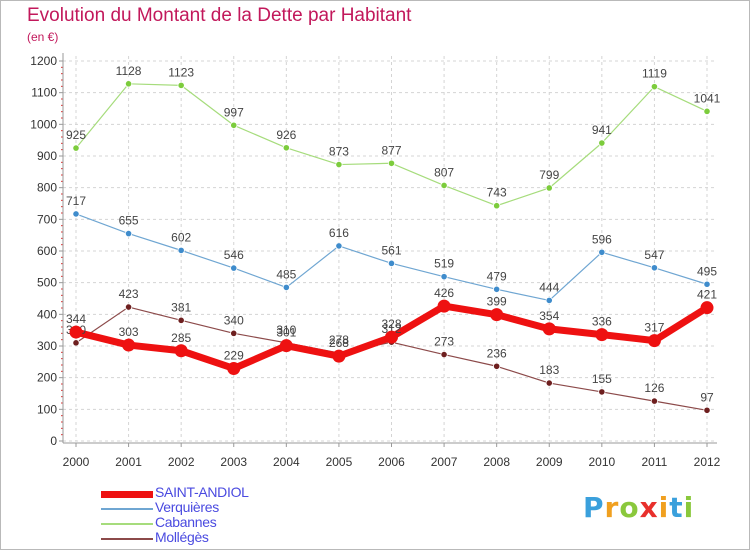 This screenshot has height=550, width=750. Describe the element at coordinates (391, 462) in the screenshot. I see `x-tick-label: 2006` at that location.